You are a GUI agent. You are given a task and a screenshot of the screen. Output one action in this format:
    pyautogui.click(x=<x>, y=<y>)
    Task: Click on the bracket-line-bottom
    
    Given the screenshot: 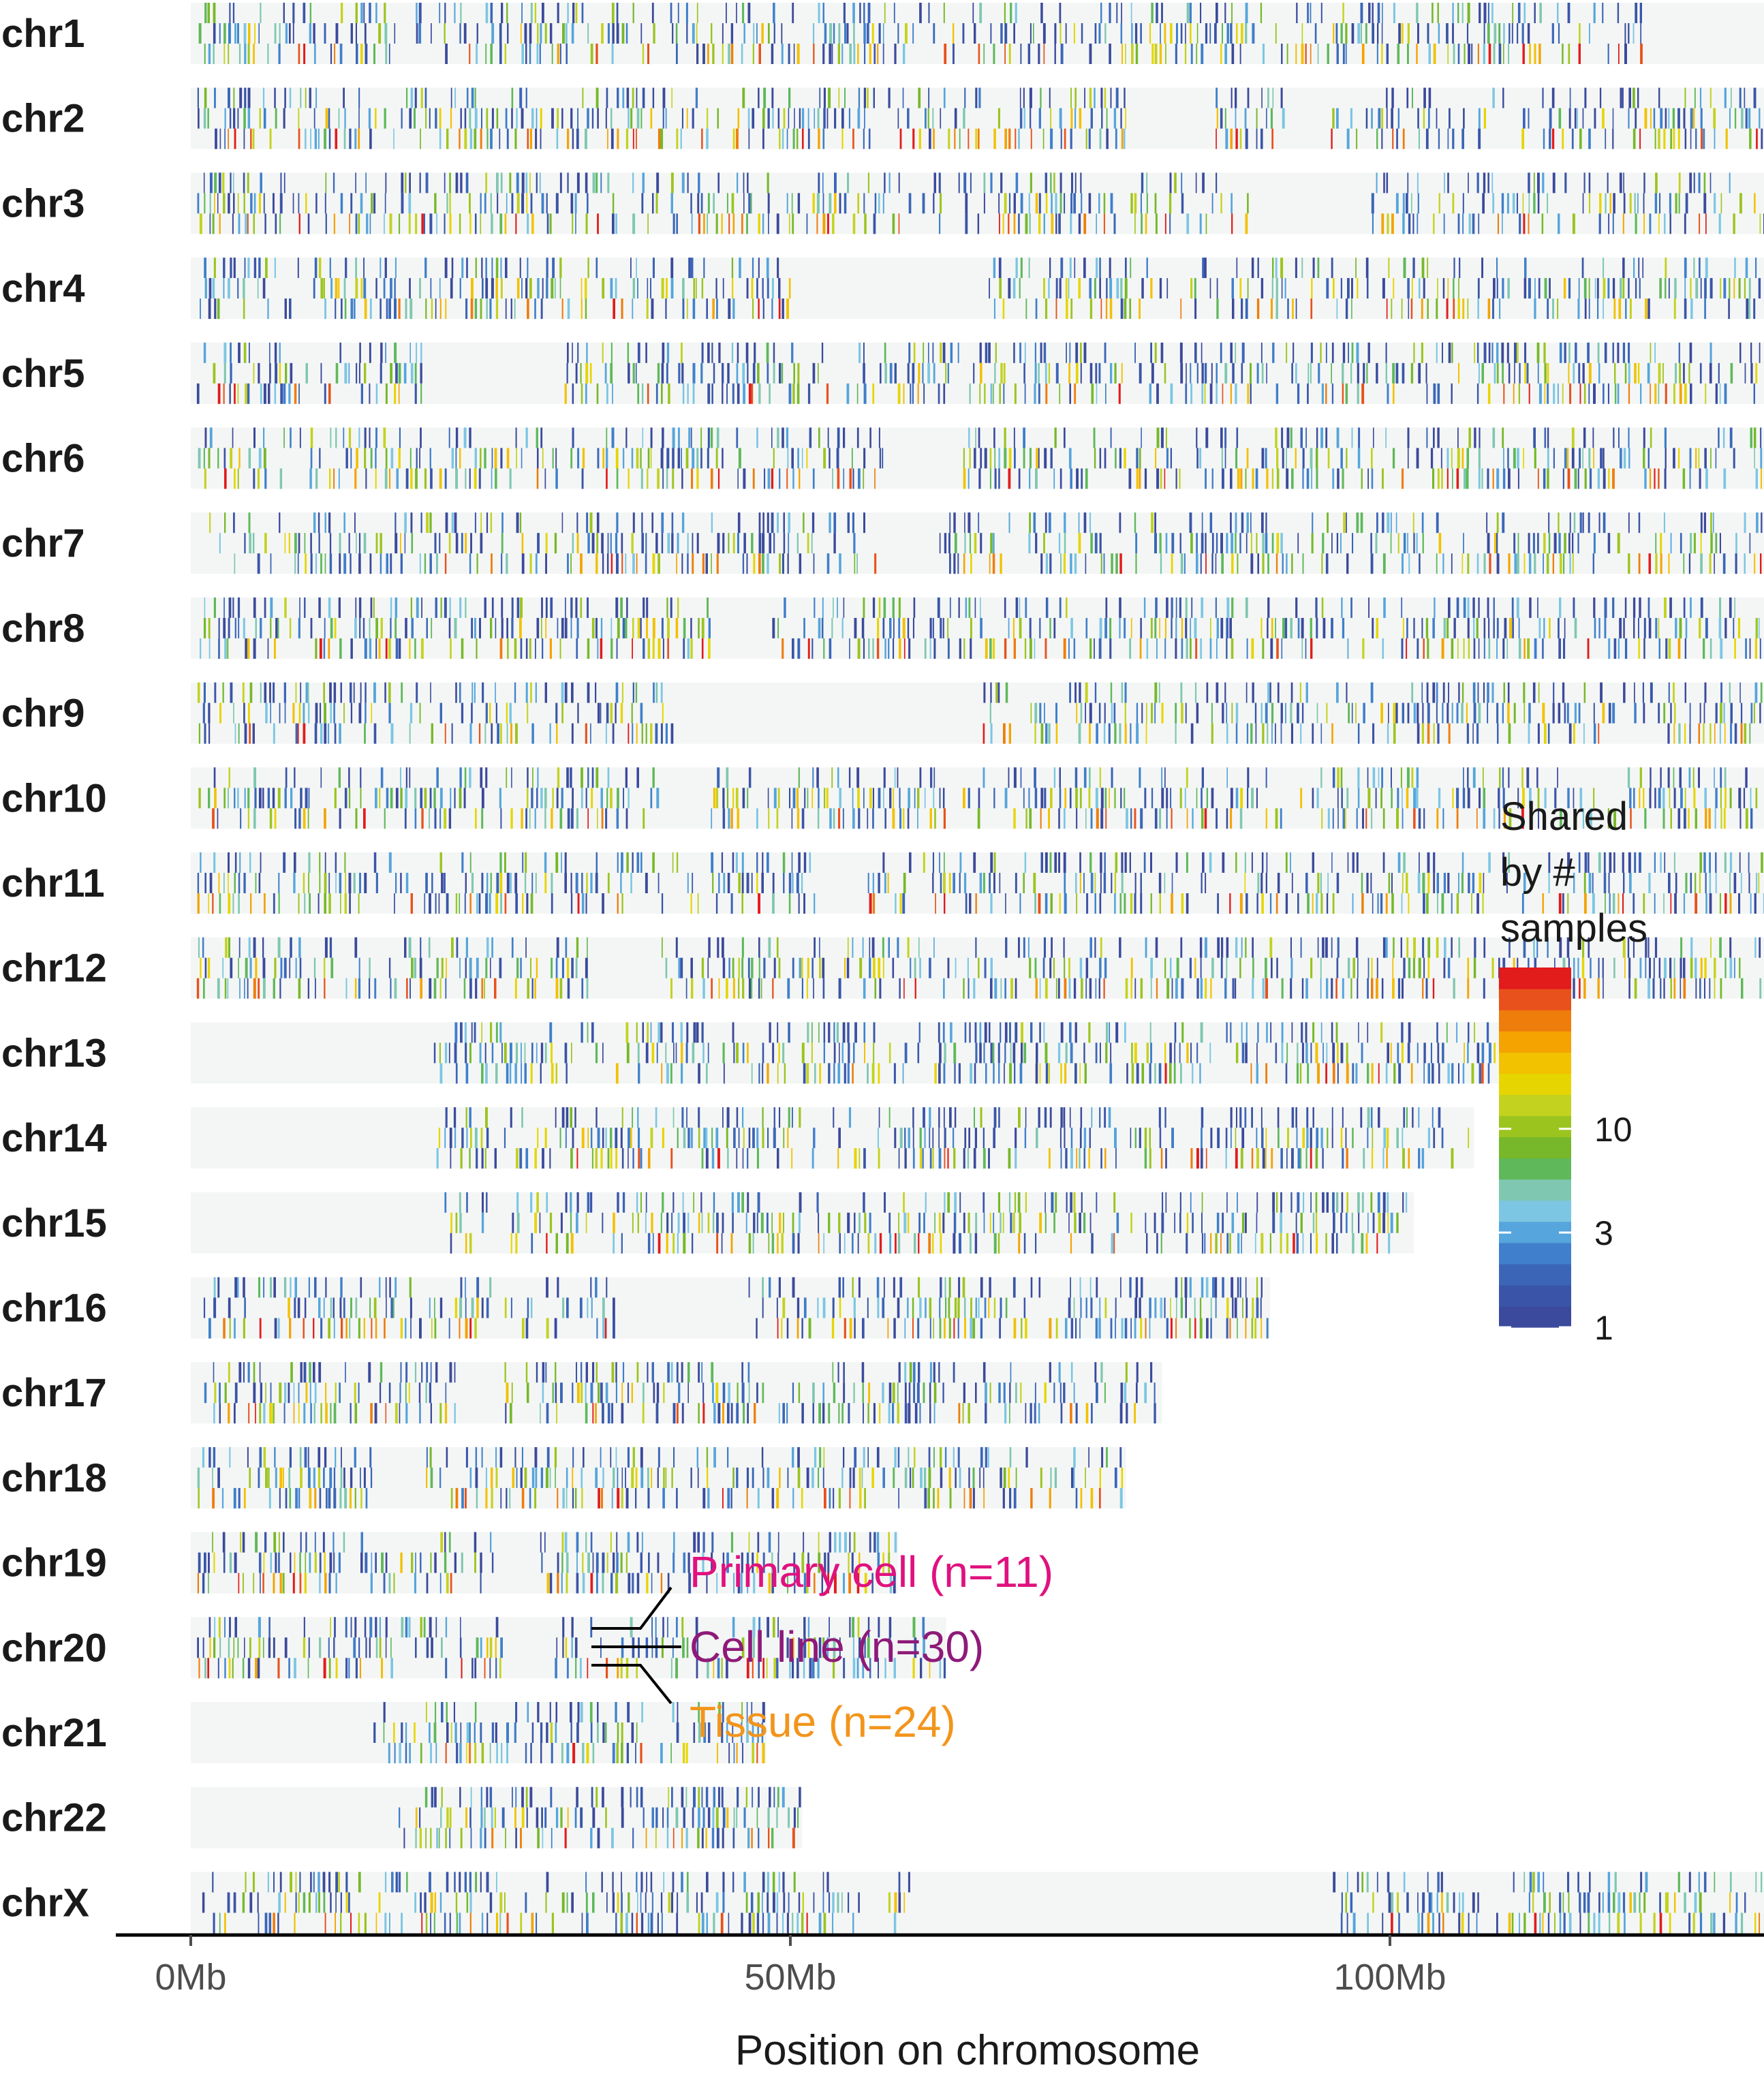 What is the action you would take?
    pyautogui.click(x=631, y=1684)
    